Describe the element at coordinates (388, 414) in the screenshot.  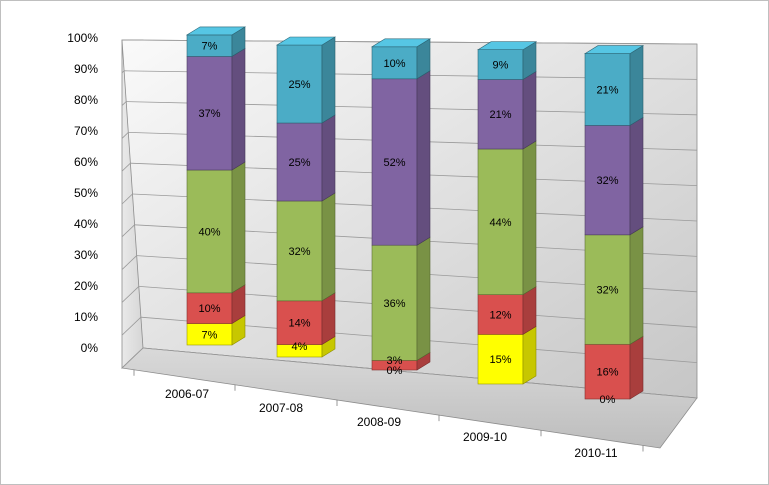
I see `x-axis: 2006-07 2007-08 2008-09 2009-10 2010-11` at that location.